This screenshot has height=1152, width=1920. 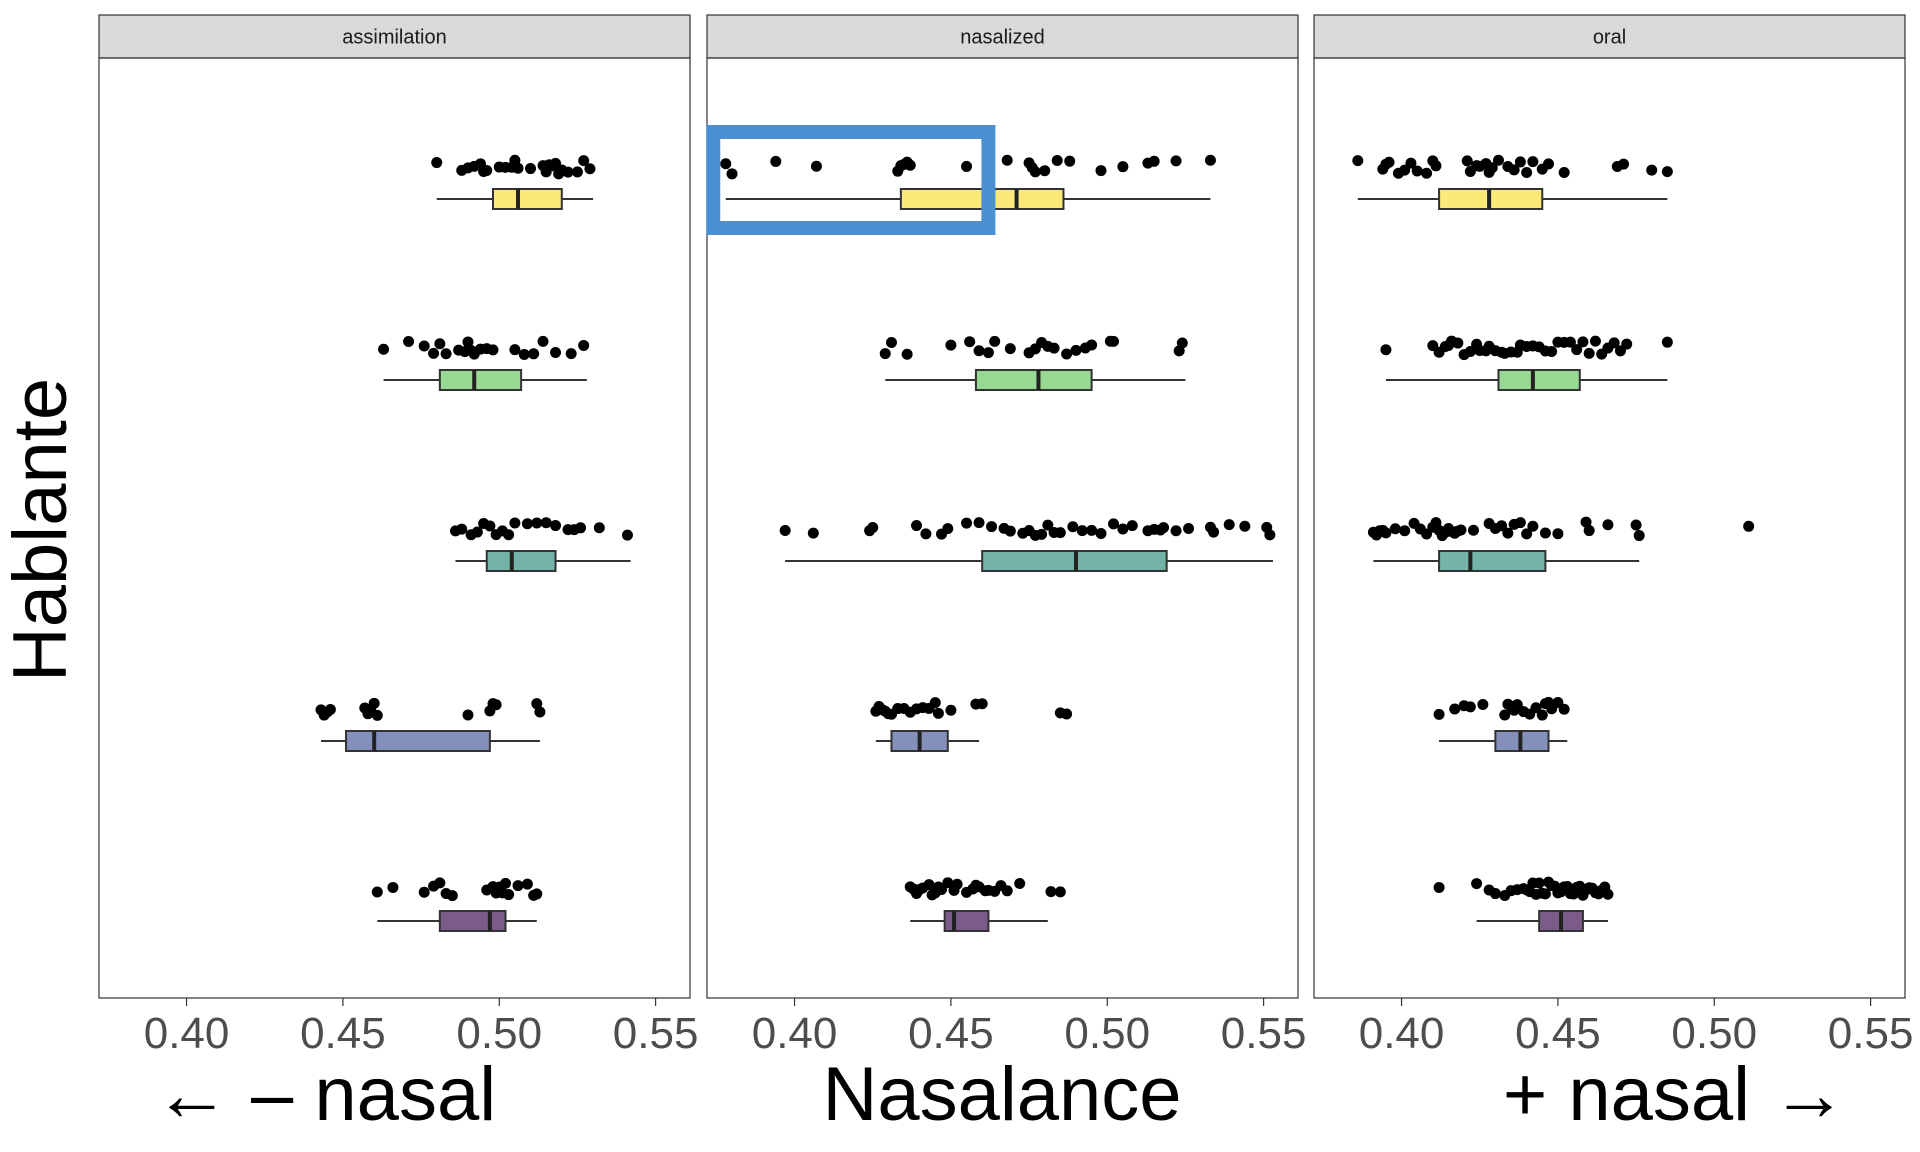 What do you see at coordinates (187, 1033) in the screenshot?
I see `x-tick-label: 0.40` at bounding box center [187, 1033].